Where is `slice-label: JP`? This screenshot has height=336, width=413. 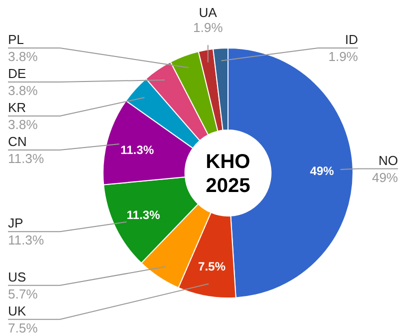
slice-label: JP is located at coordinates (16, 223).